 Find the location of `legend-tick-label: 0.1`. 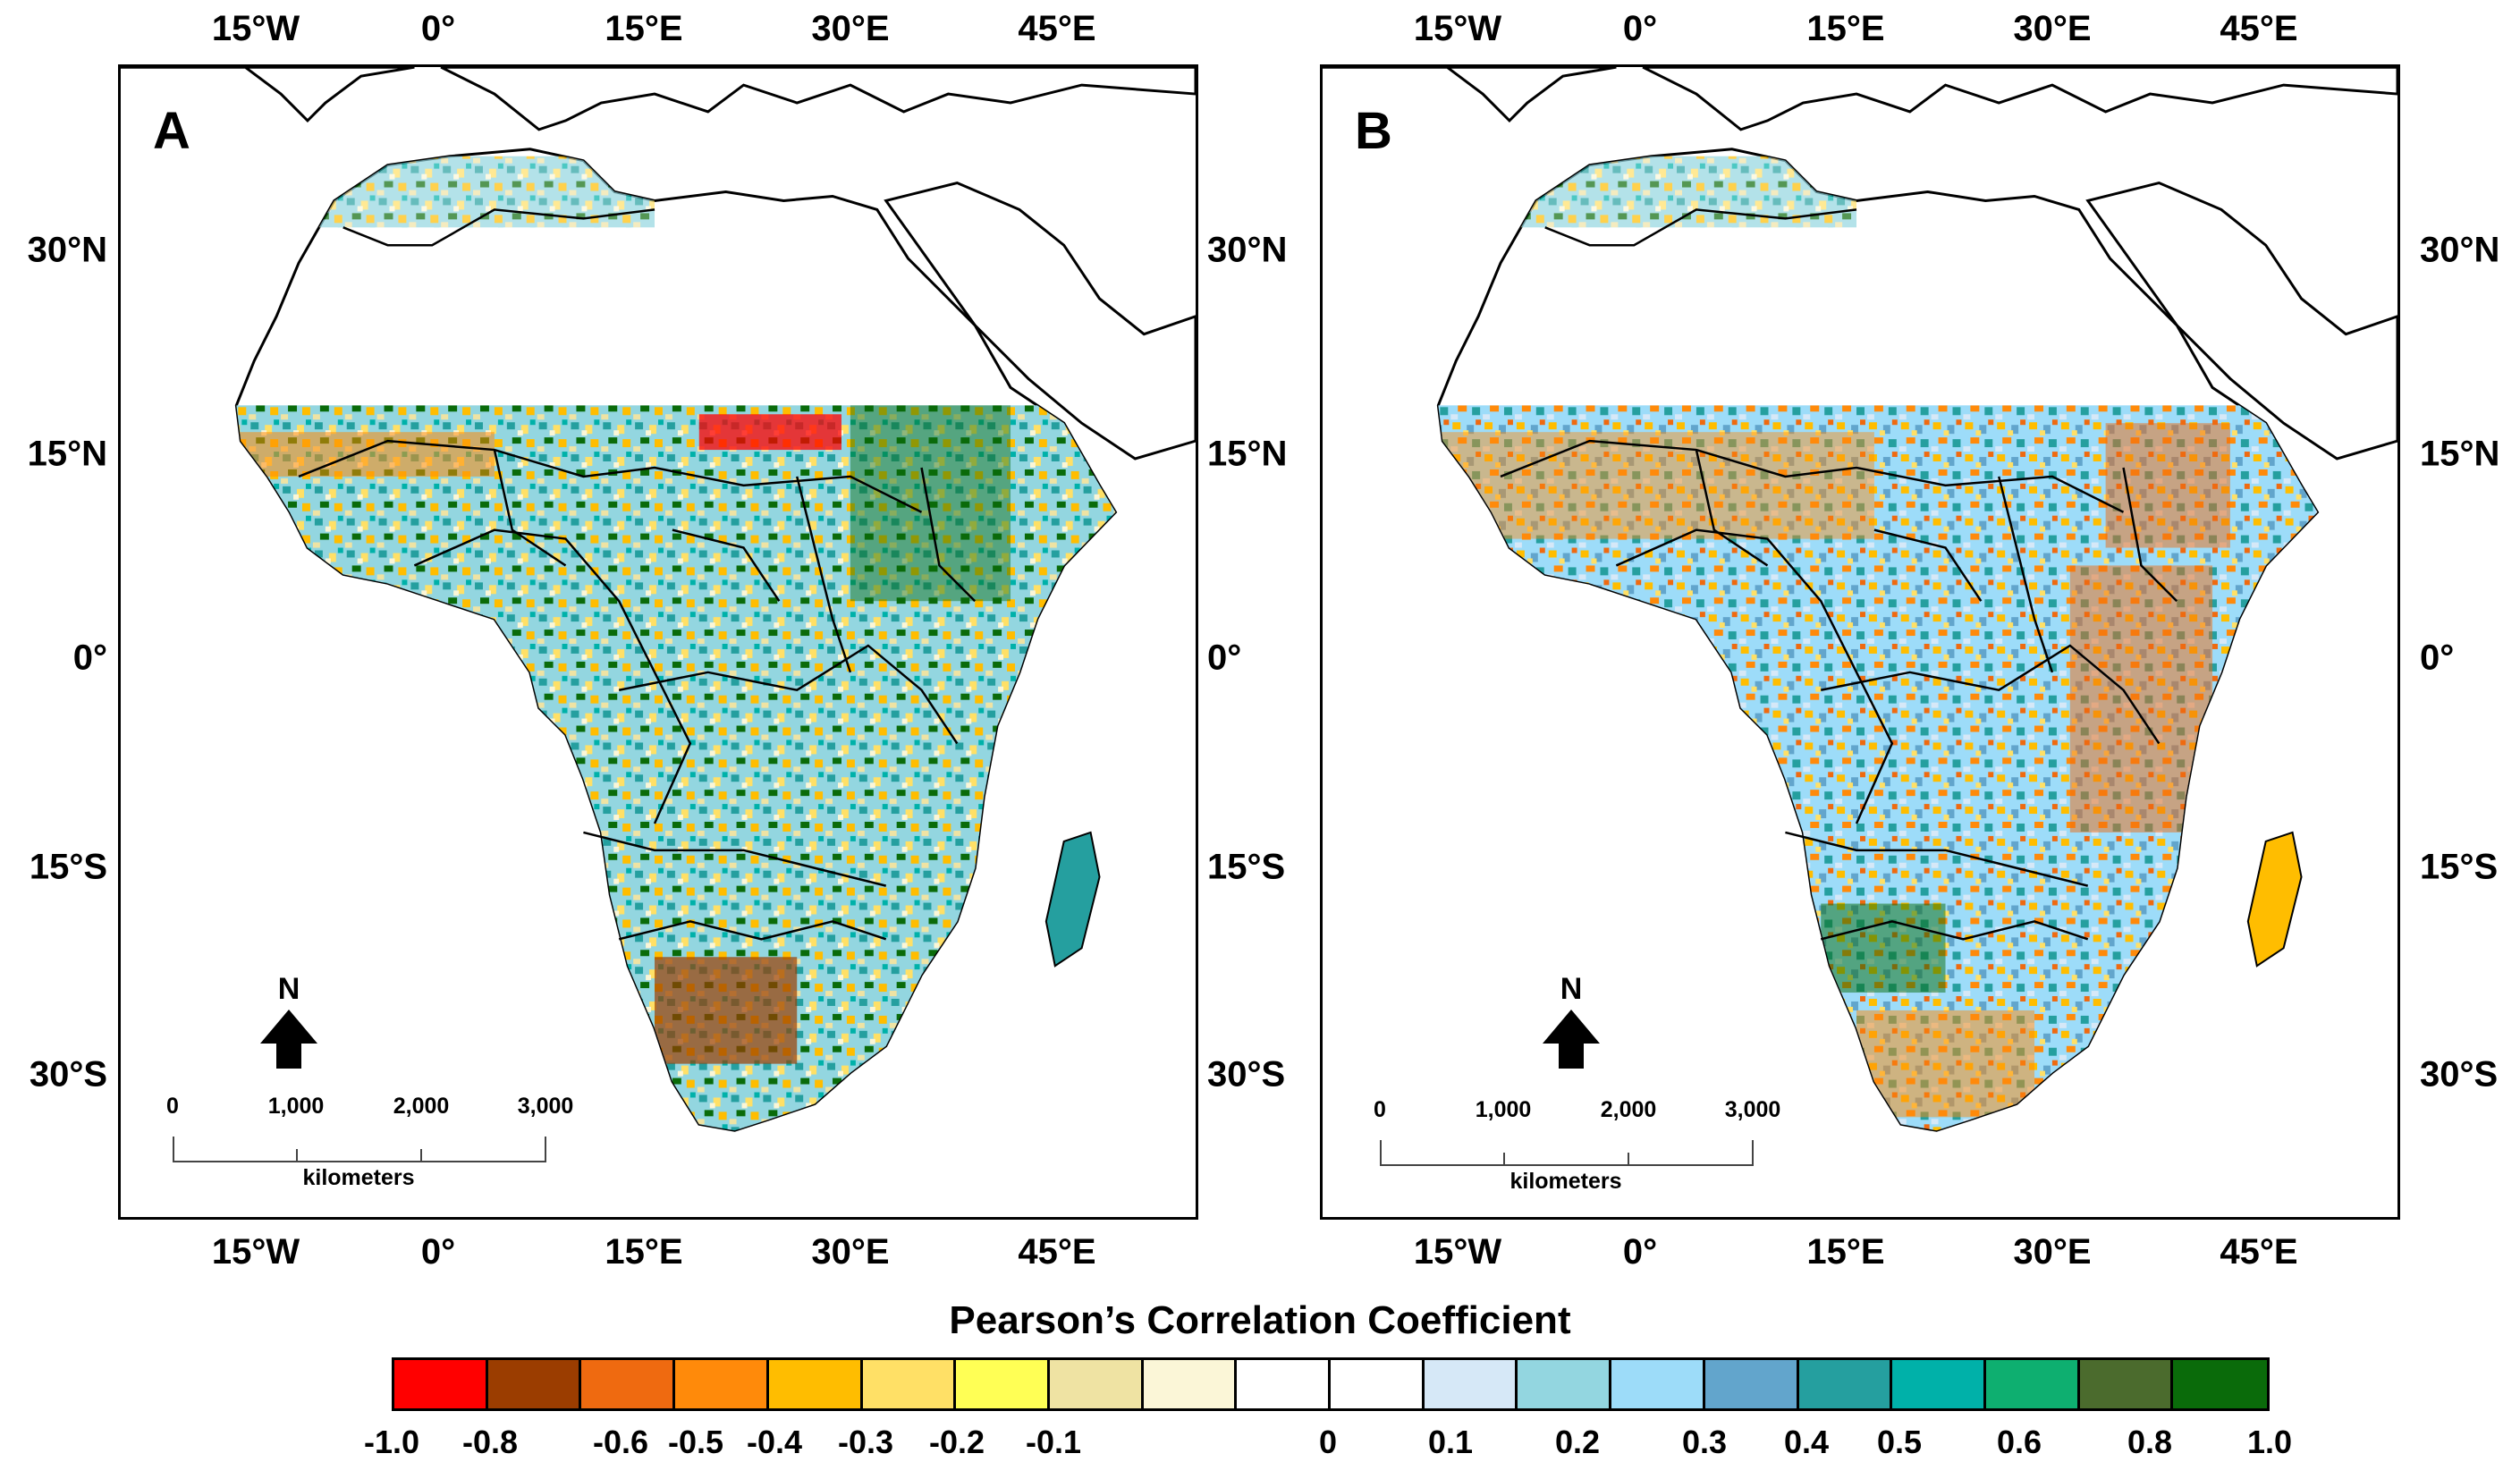

legend-tick-label: 0.1 is located at coordinates (1450, 1442).